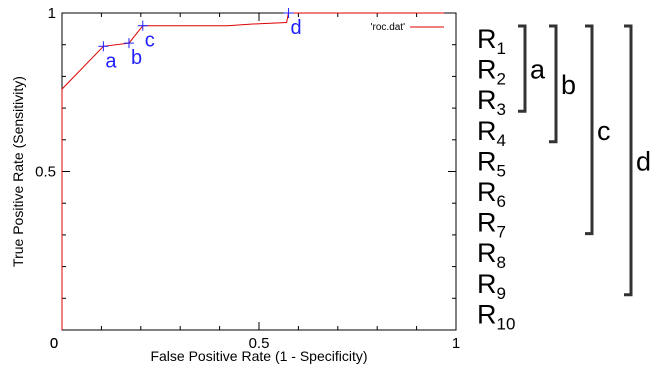 The height and width of the screenshot is (372, 666). I want to click on point-label-b: b, so click(136, 58).